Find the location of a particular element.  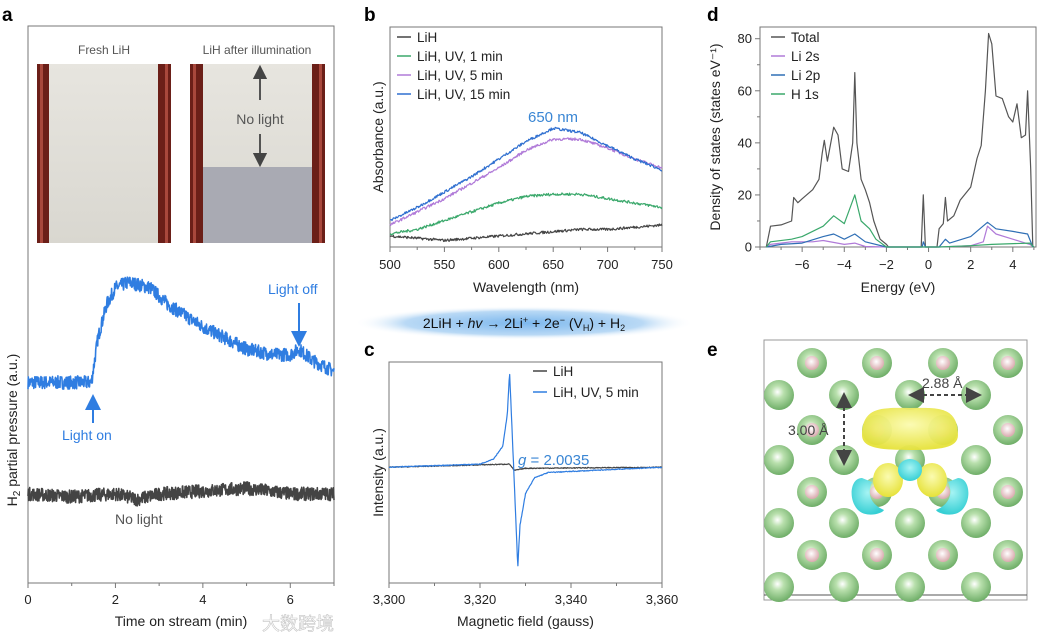

x-tick-label: 3,300 is located at coordinates (389, 599).